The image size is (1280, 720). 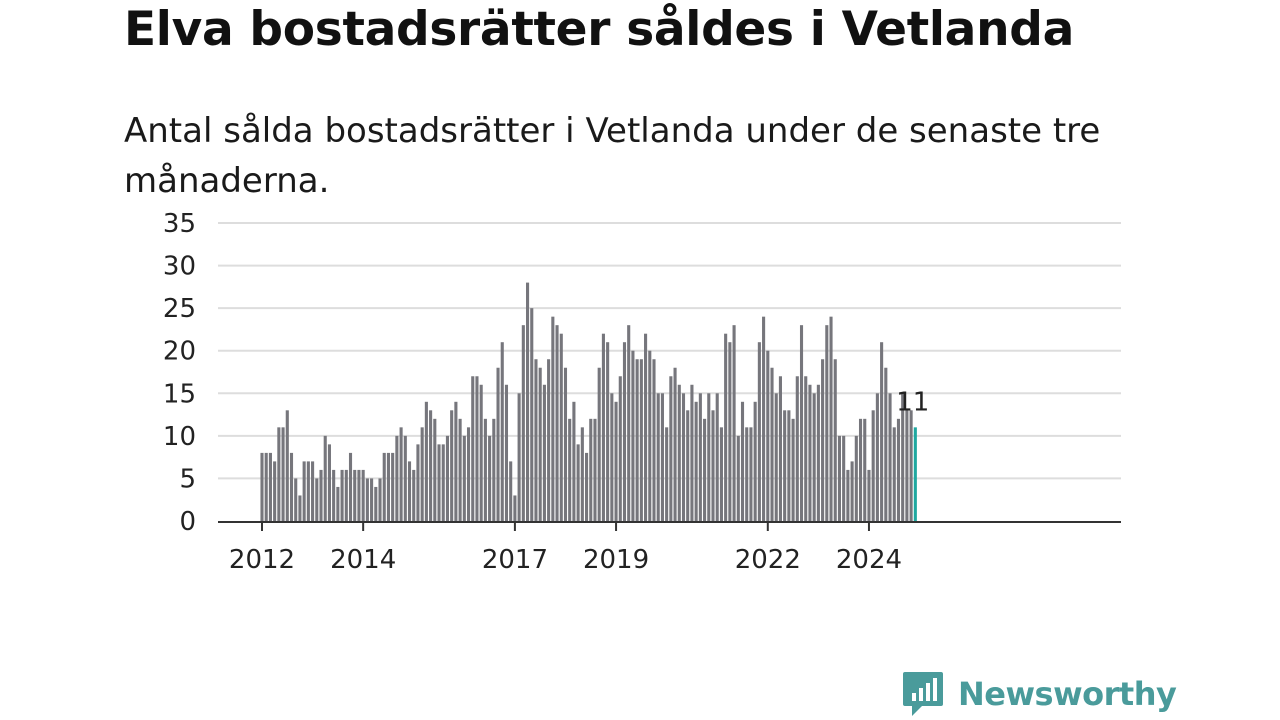 I want to click on x-tick-label: 2012, so click(x=262, y=560).